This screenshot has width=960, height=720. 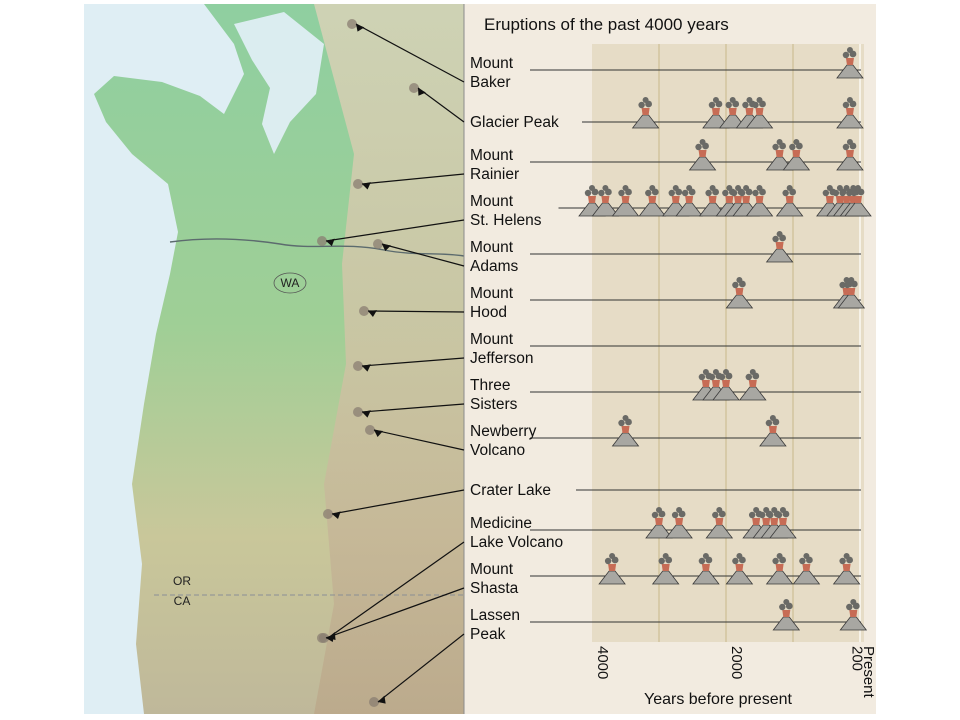 I want to click on x-tick-label-present: Present, so click(x=868, y=672).